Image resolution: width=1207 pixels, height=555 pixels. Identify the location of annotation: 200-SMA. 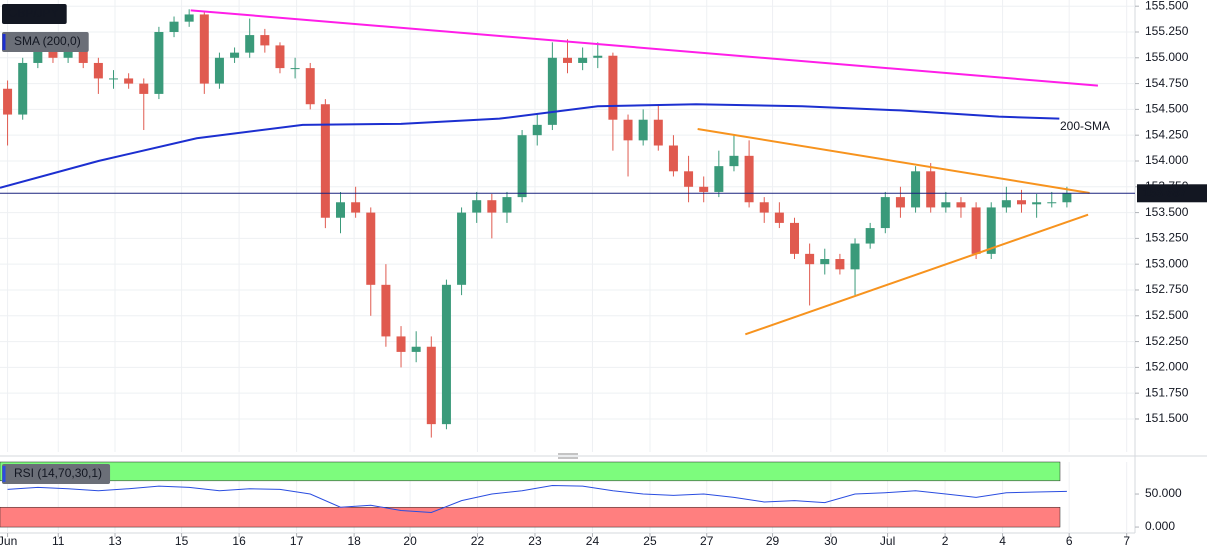
(1085, 126).